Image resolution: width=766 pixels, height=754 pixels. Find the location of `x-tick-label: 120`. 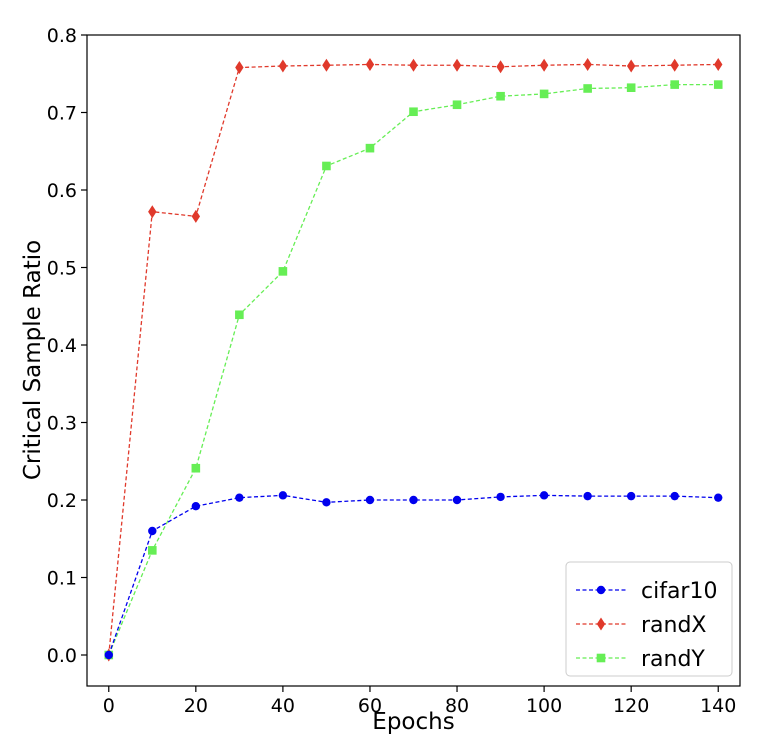

x-tick-label: 120 is located at coordinates (631, 706).